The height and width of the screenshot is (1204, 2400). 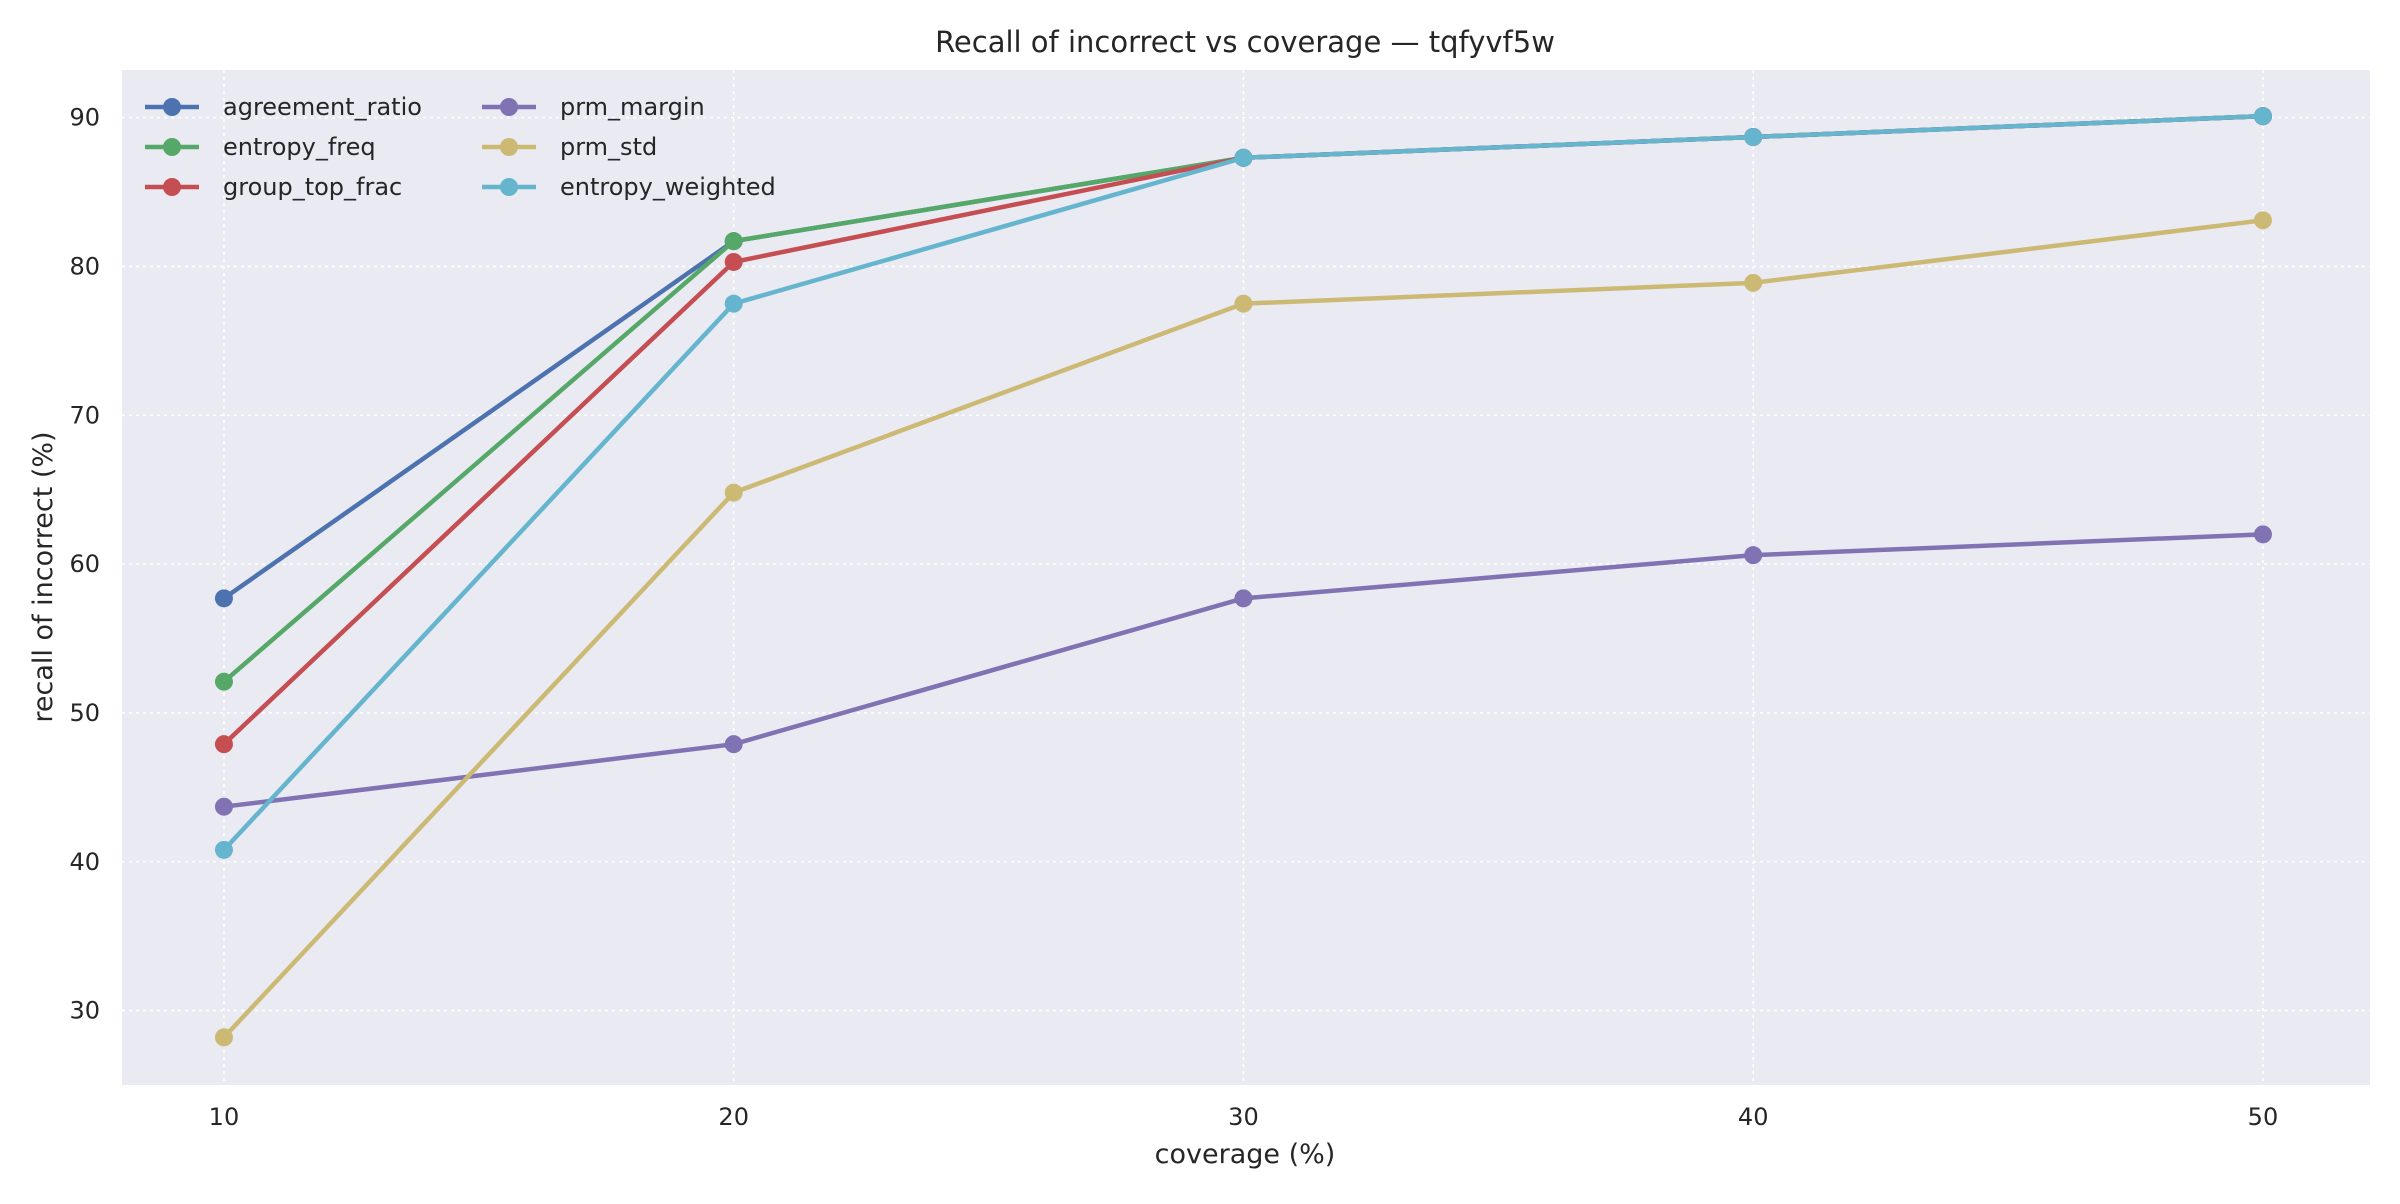 I want to click on y-tick-label: 60, so click(x=84, y=564).